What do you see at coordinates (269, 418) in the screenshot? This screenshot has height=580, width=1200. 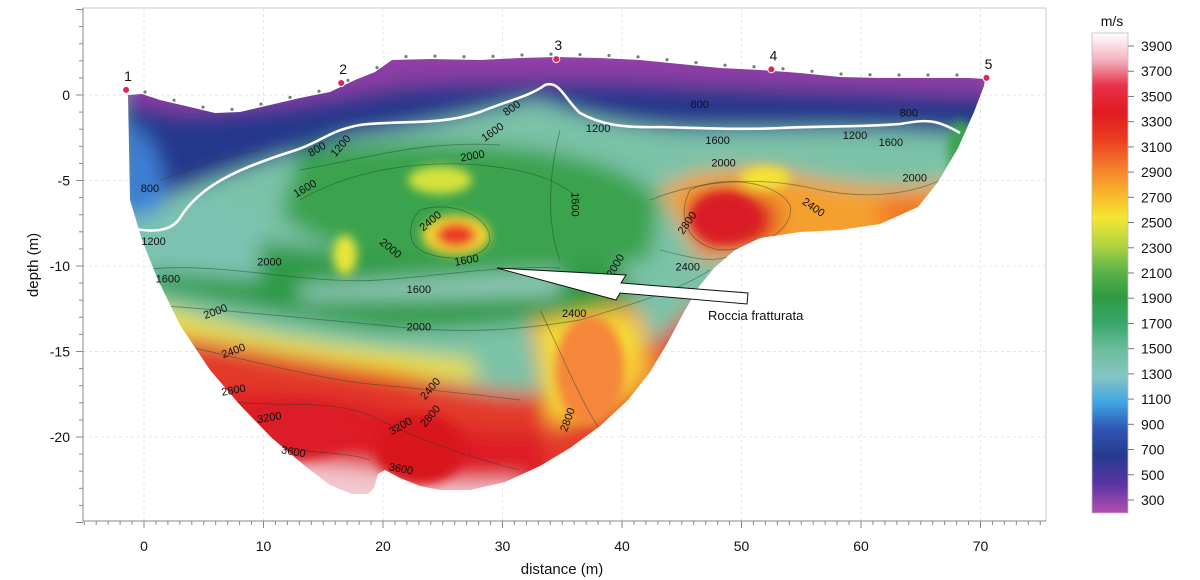 I see `contour-label: 3200` at bounding box center [269, 418].